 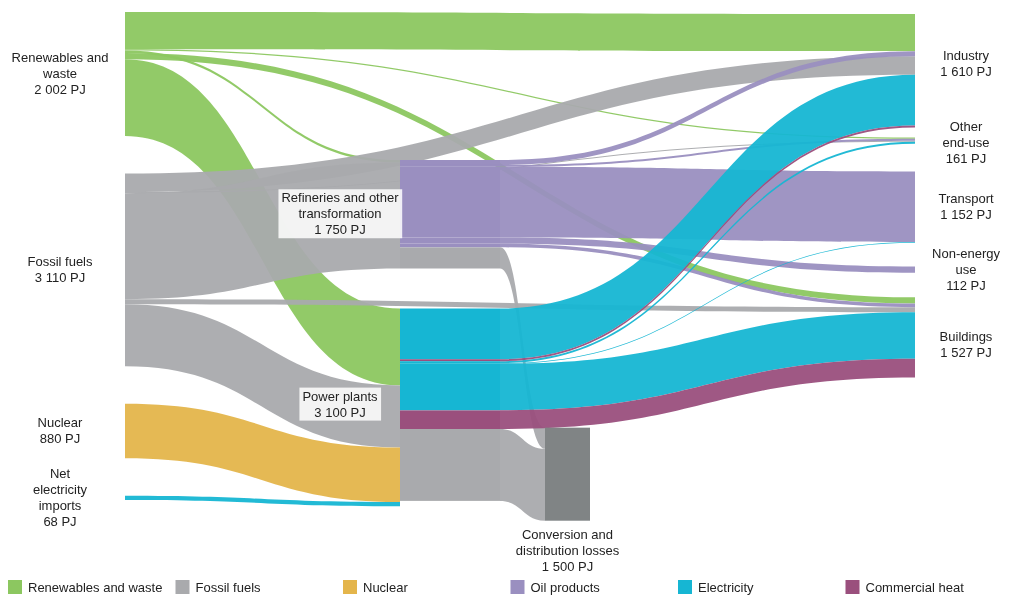 I want to click on category-label: Other end-use, so click(x=966, y=134).